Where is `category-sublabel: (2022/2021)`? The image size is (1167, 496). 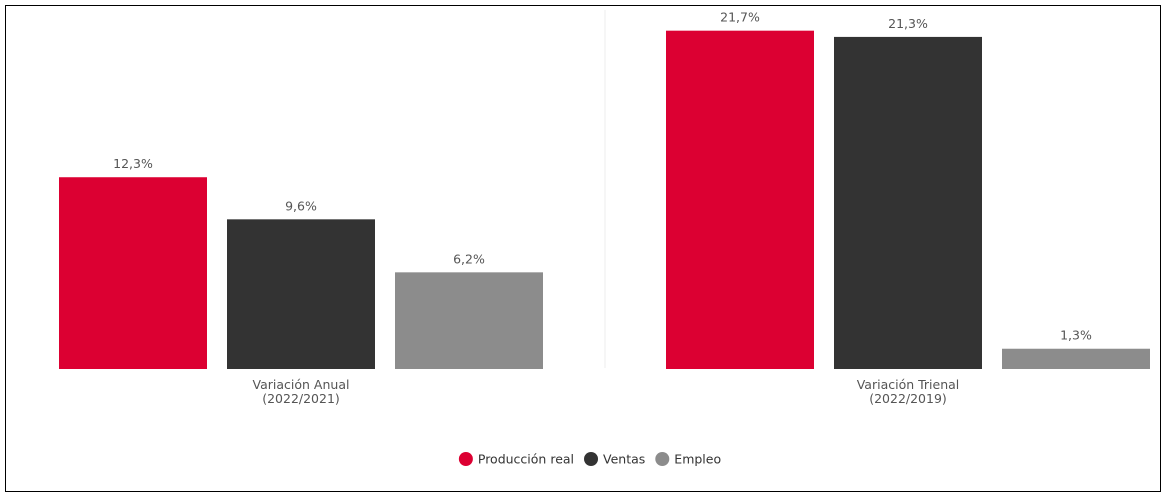
category-sublabel: (2022/2021) is located at coordinates (301, 398).